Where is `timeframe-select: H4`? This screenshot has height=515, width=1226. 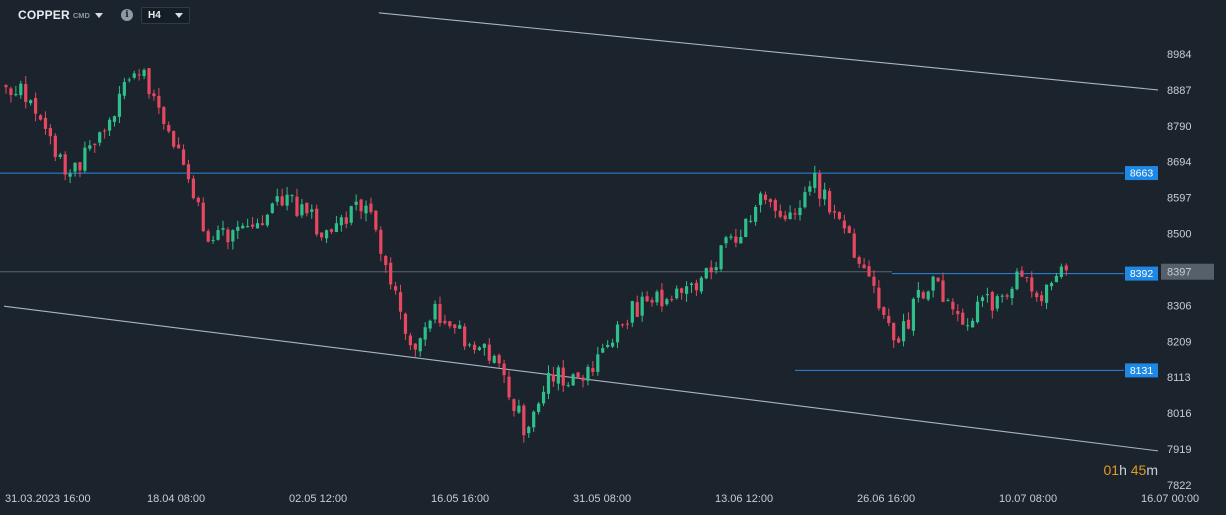
timeframe-select: H4 is located at coordinates (165, 15).